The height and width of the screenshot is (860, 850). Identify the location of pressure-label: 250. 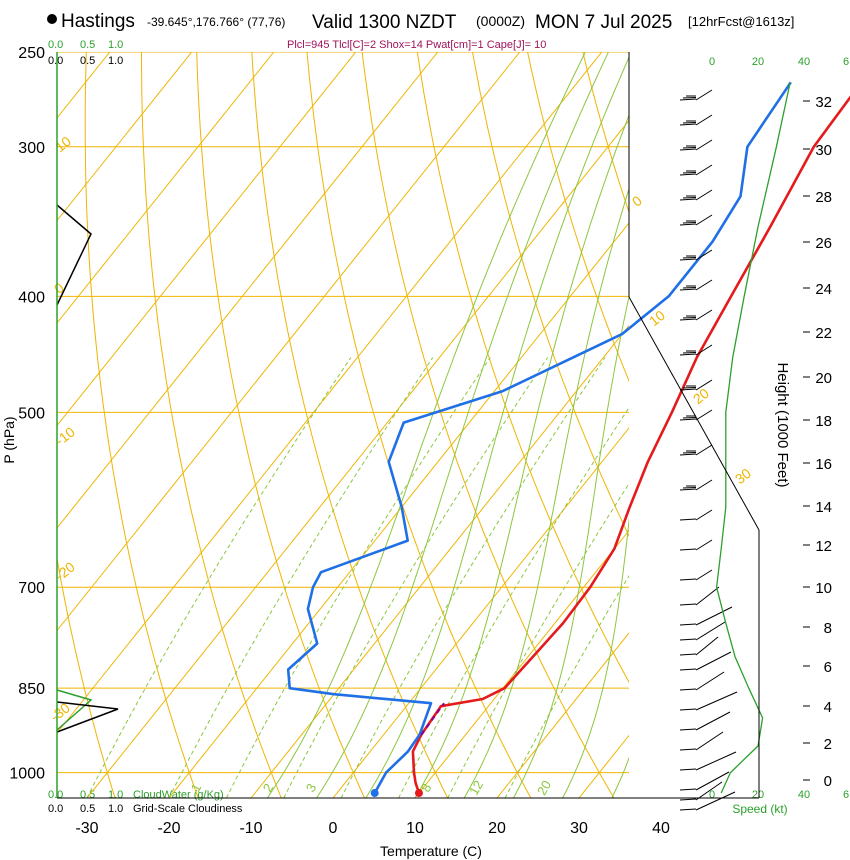
(31, 53).